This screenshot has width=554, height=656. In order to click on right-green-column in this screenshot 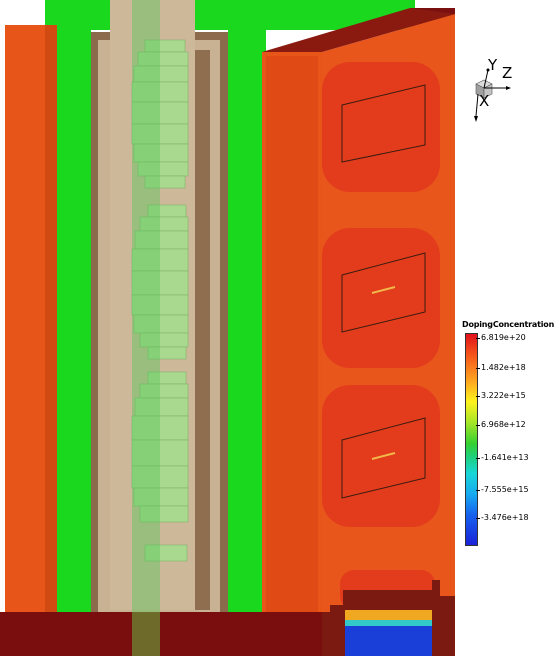, I will do `click(247, 312)`.